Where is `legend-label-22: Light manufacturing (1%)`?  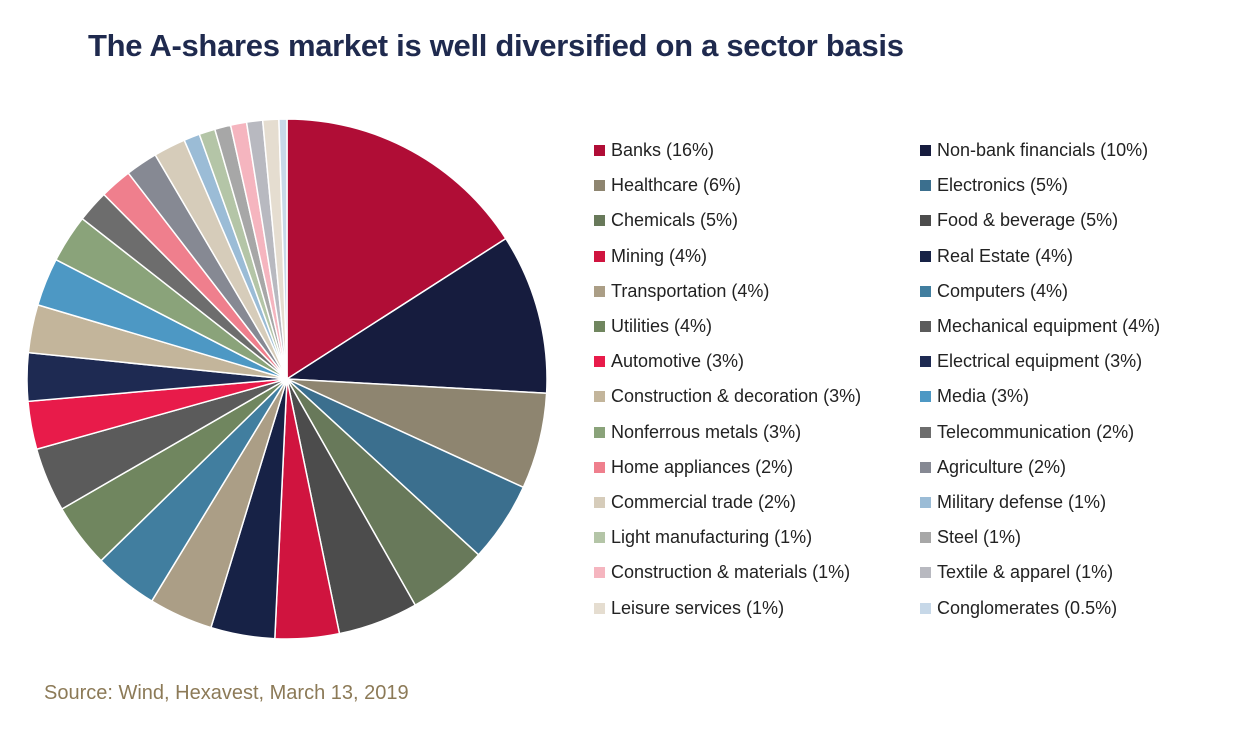 legend-label-22: Light manufacturing (1%) is located at coordinates (712, 537).